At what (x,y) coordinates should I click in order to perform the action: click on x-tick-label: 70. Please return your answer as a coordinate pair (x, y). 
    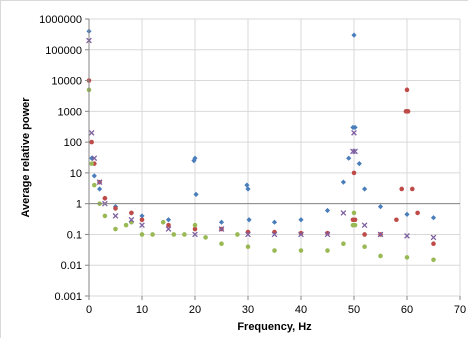
    Looking at the image, I should click on (460, 310).